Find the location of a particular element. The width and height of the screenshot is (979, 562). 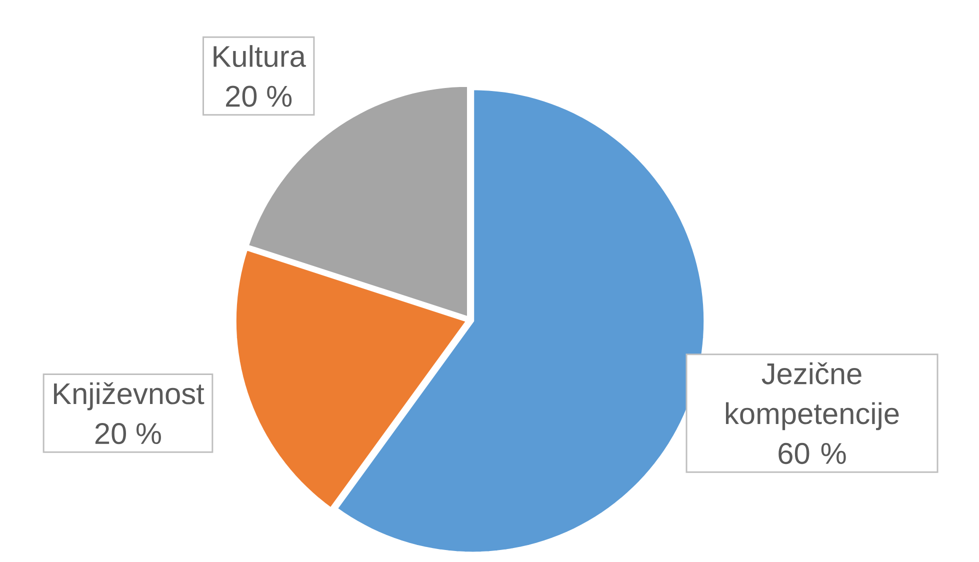

data-label: 60 % is located at coordinates (812, 453).